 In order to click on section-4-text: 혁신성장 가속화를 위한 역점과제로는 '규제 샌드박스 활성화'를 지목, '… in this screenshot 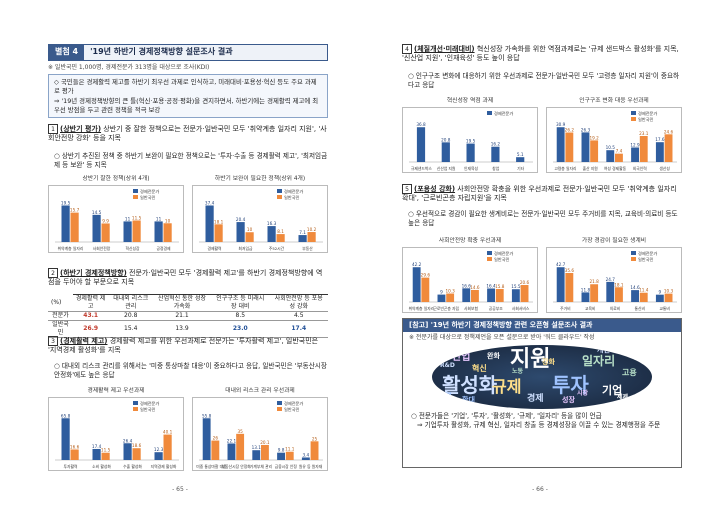, I will do `click(540, 54)`.